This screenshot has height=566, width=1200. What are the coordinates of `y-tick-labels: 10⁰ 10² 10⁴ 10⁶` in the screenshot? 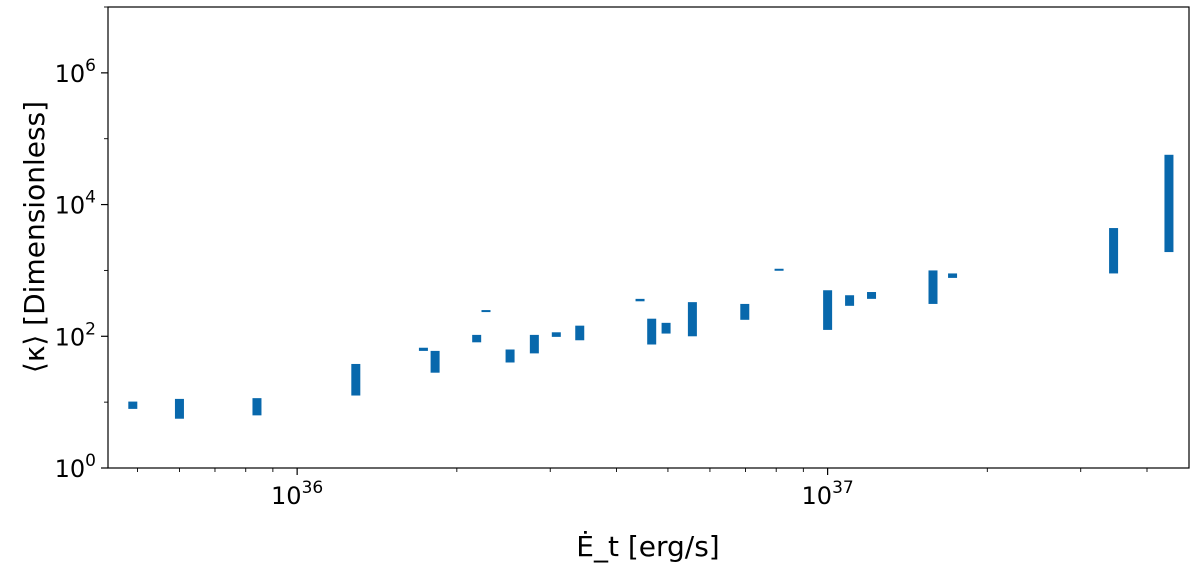 It's located at (75, 269).